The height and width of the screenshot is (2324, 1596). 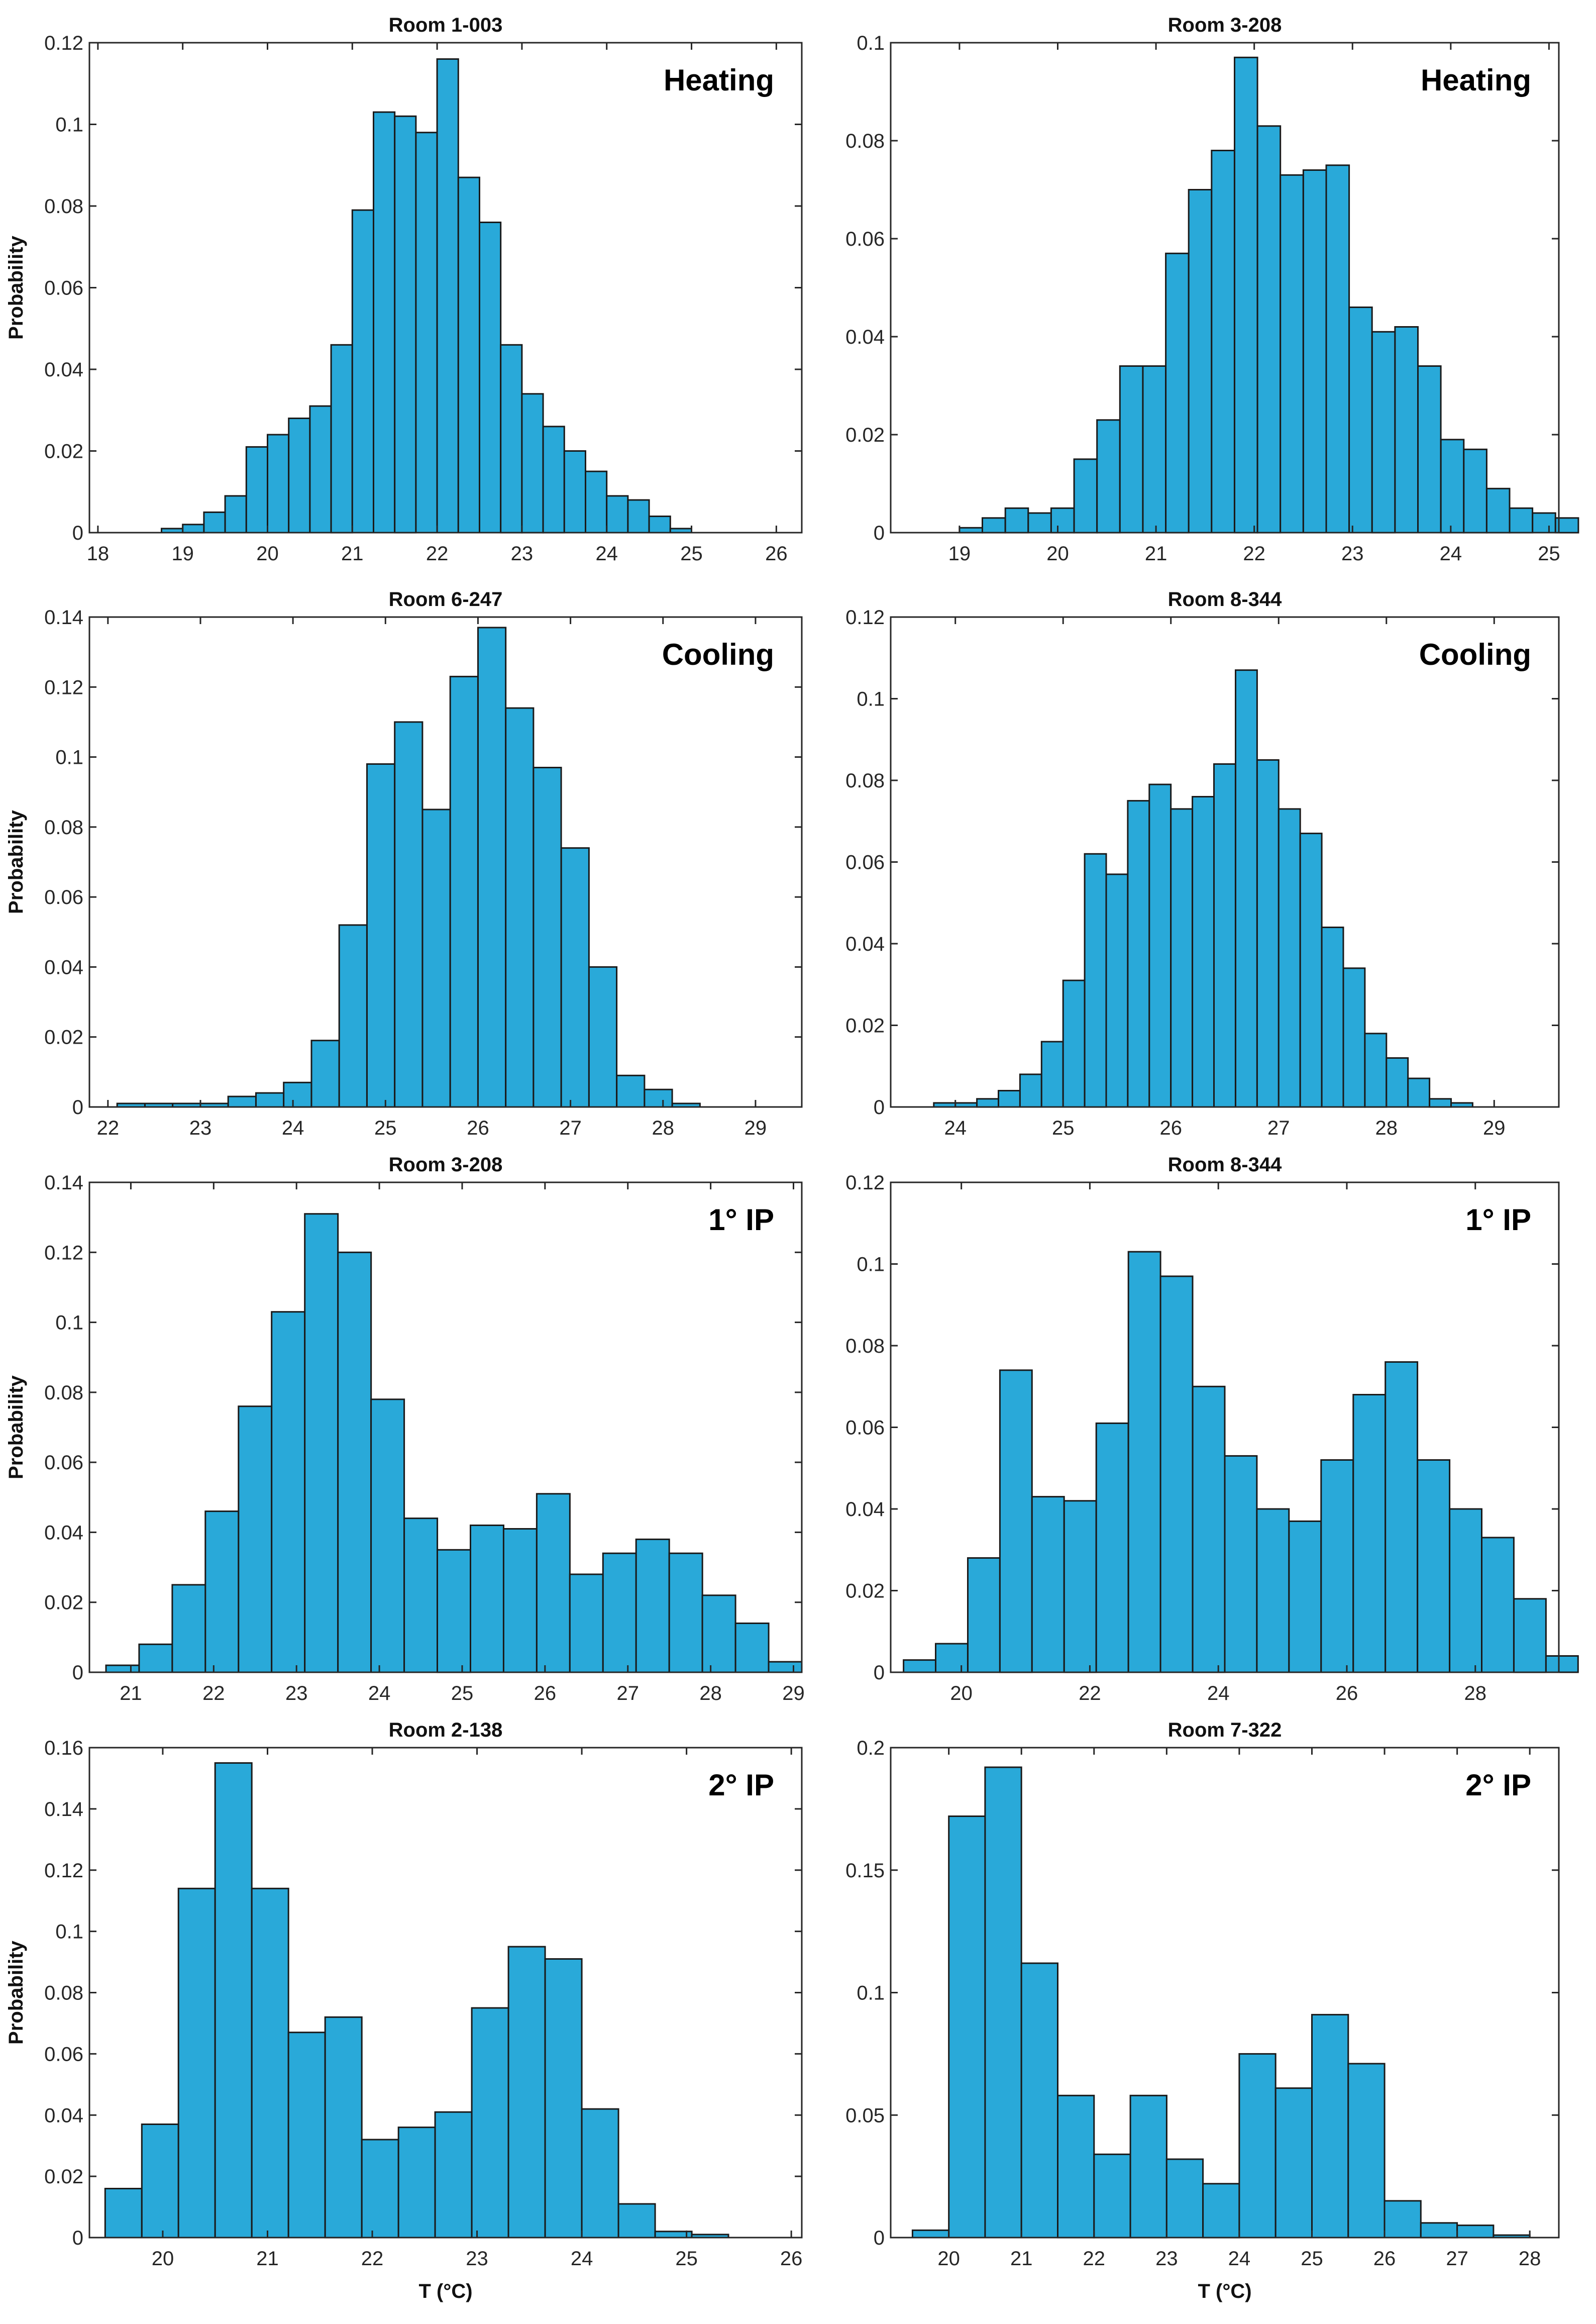 I want to click on plot-frame, so click(x=445, y=1427).